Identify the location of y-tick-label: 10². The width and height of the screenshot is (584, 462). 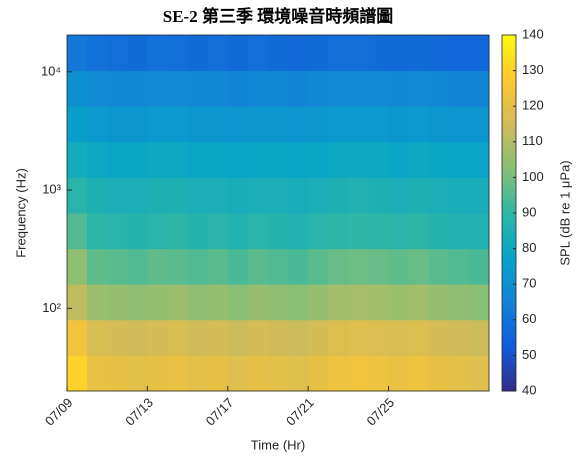
(51, 307).